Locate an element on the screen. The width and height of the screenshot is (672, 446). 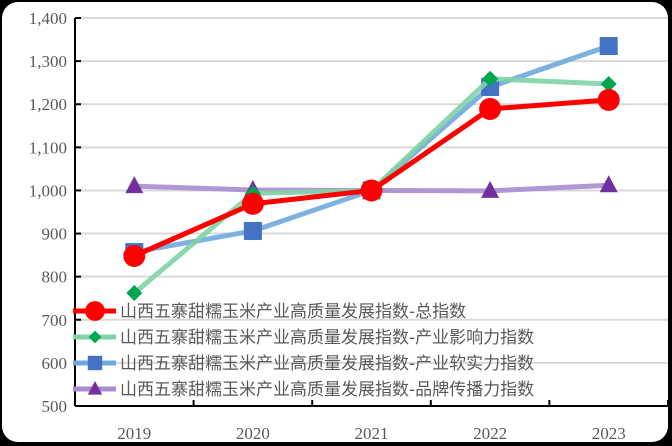
legend-label: 山西五寨甜糯玉米产业高质量发展指数-品牌传播力指数 is located at coordinates (327, 390).